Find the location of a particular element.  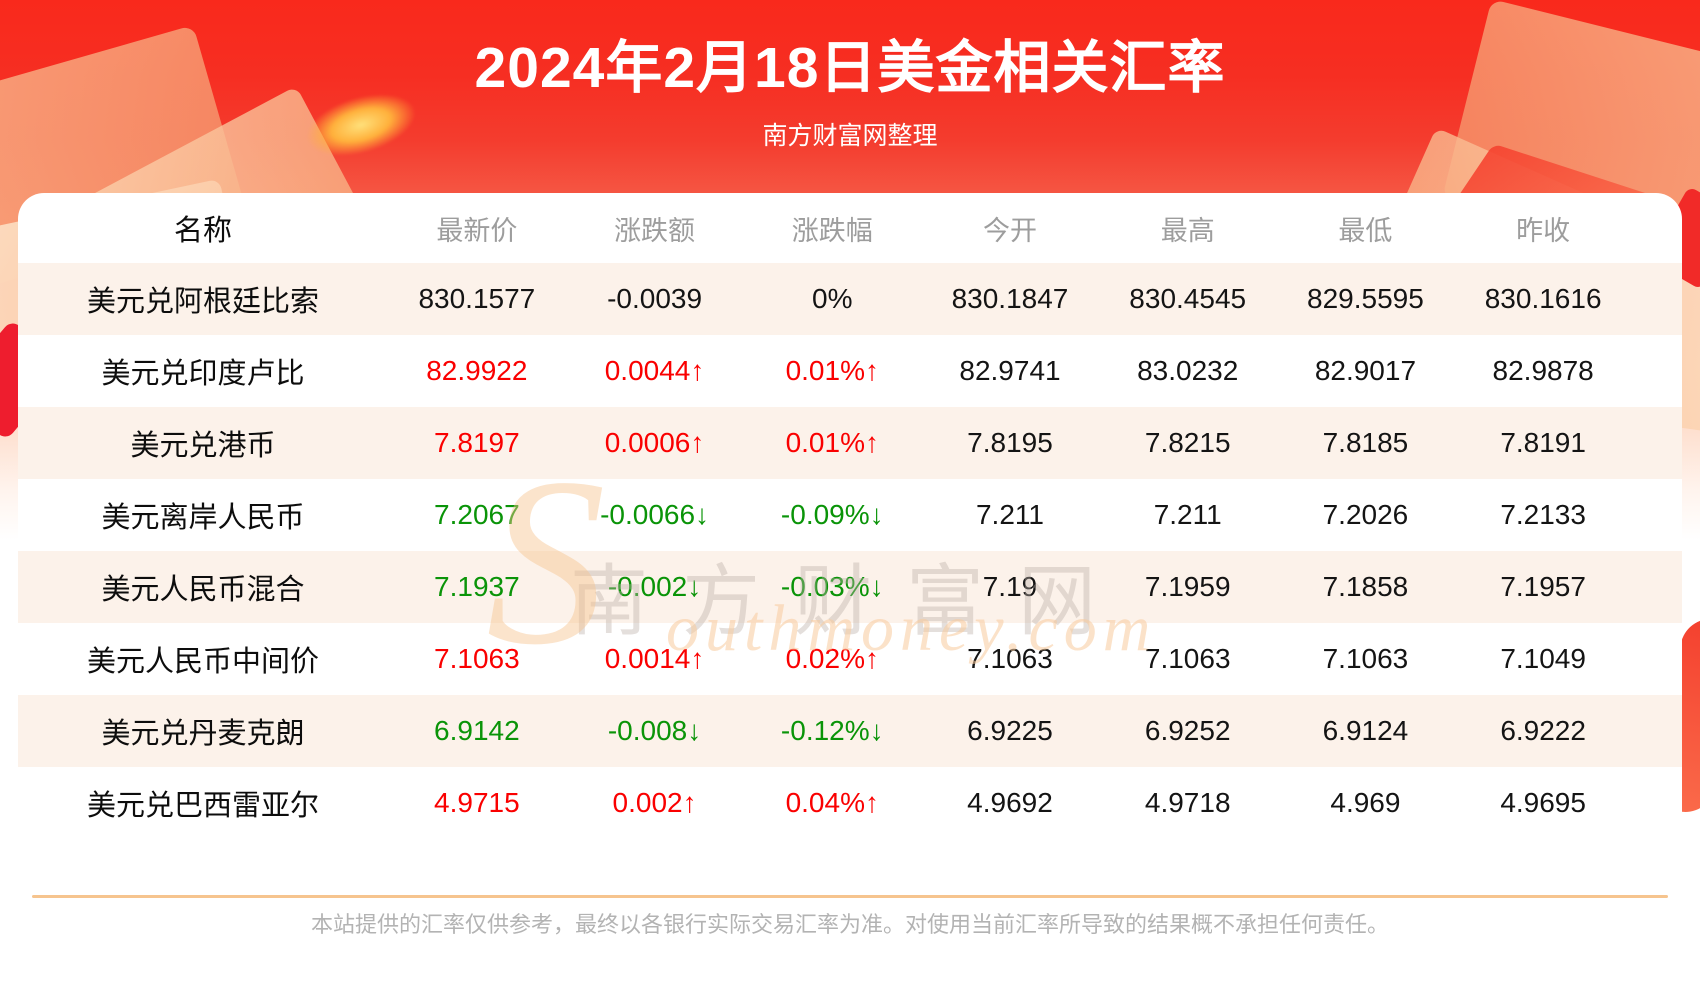

column-header-latest: 最新价 is located at coordinates (477, 230).